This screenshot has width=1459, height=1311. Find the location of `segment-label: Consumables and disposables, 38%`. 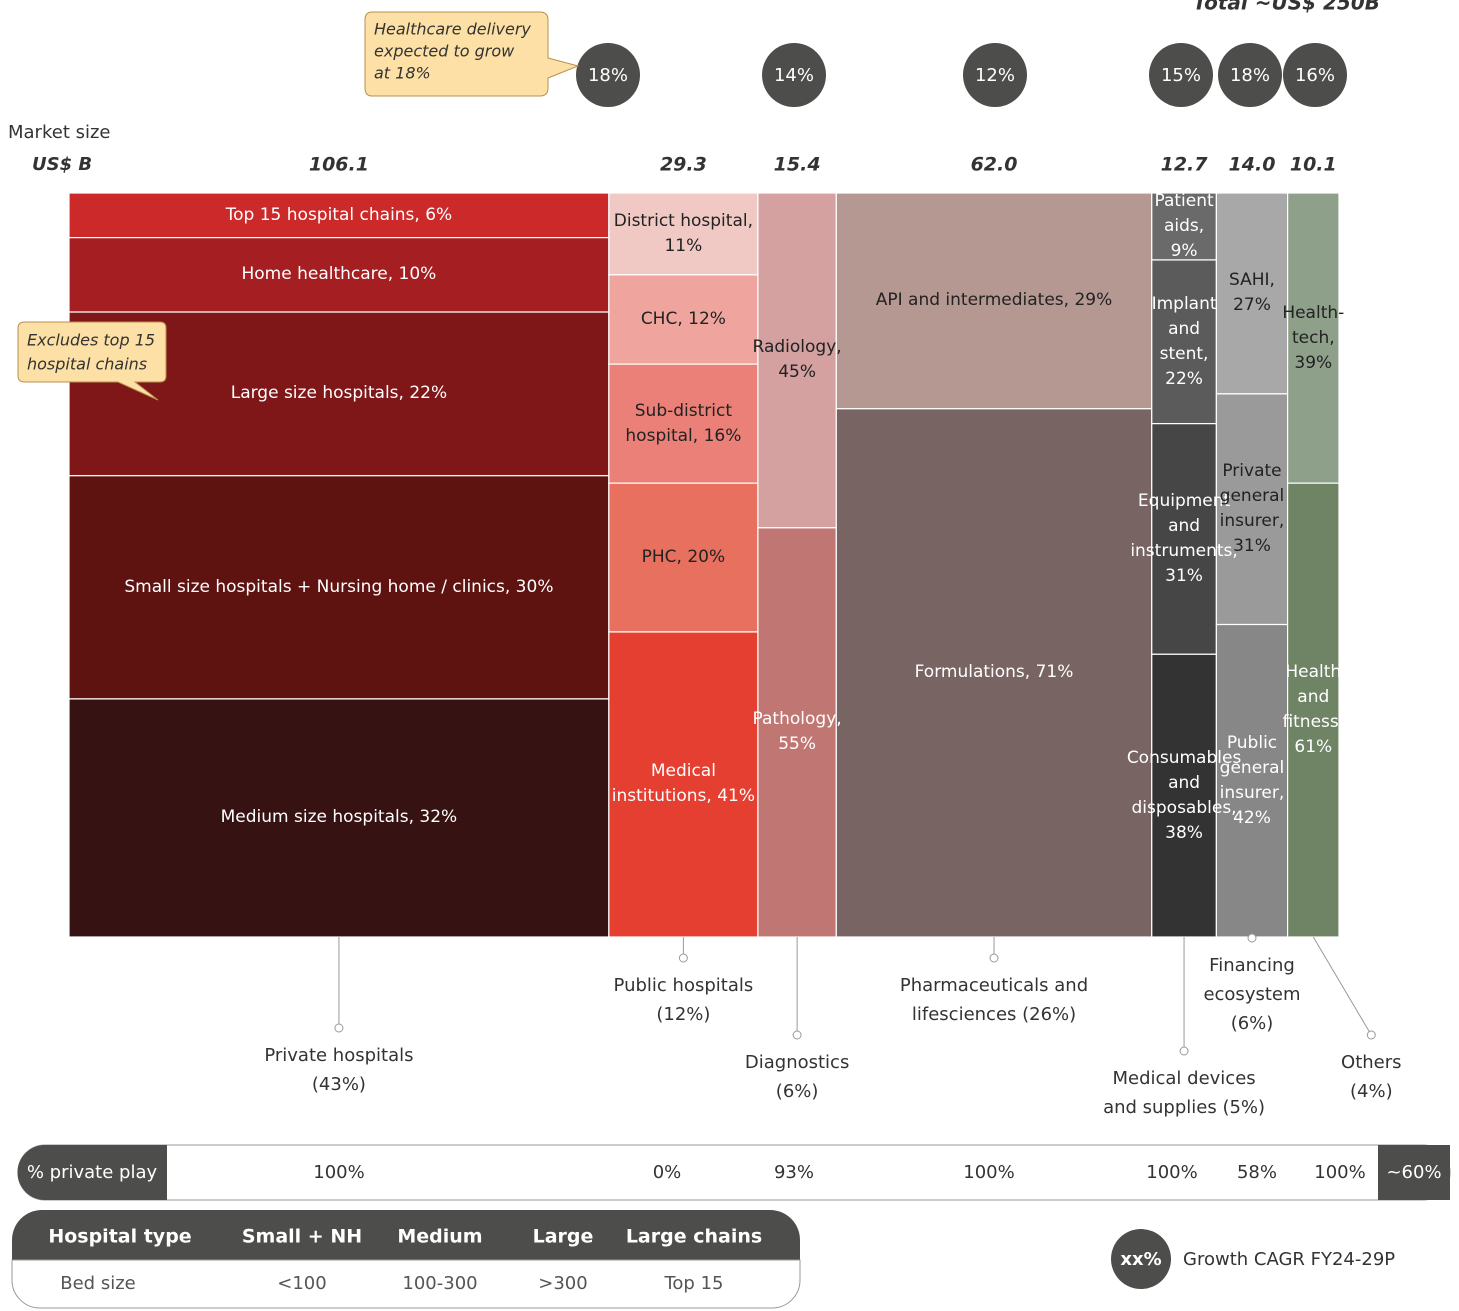

segment-label: Consumables and disposables, 38% is located at coordinates (1184, 795).